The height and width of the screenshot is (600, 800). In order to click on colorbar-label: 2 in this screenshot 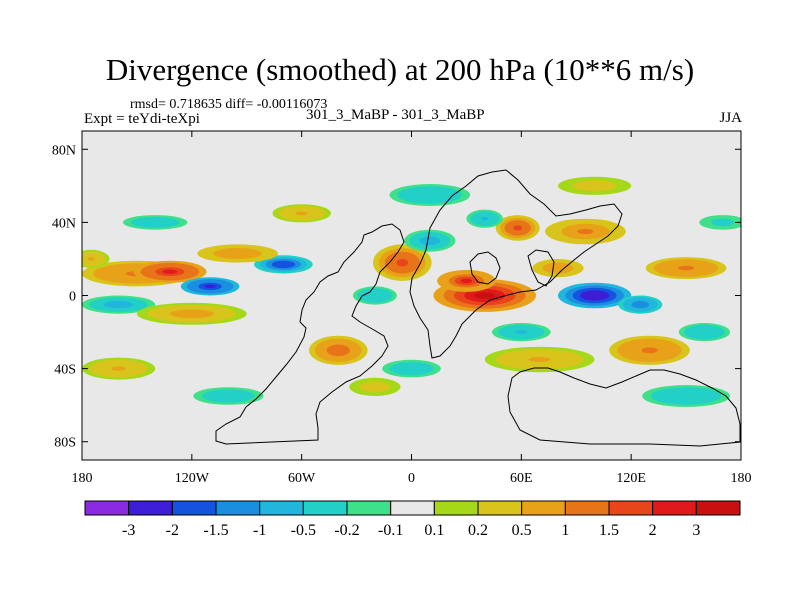, I will do `click(653, 530)`.